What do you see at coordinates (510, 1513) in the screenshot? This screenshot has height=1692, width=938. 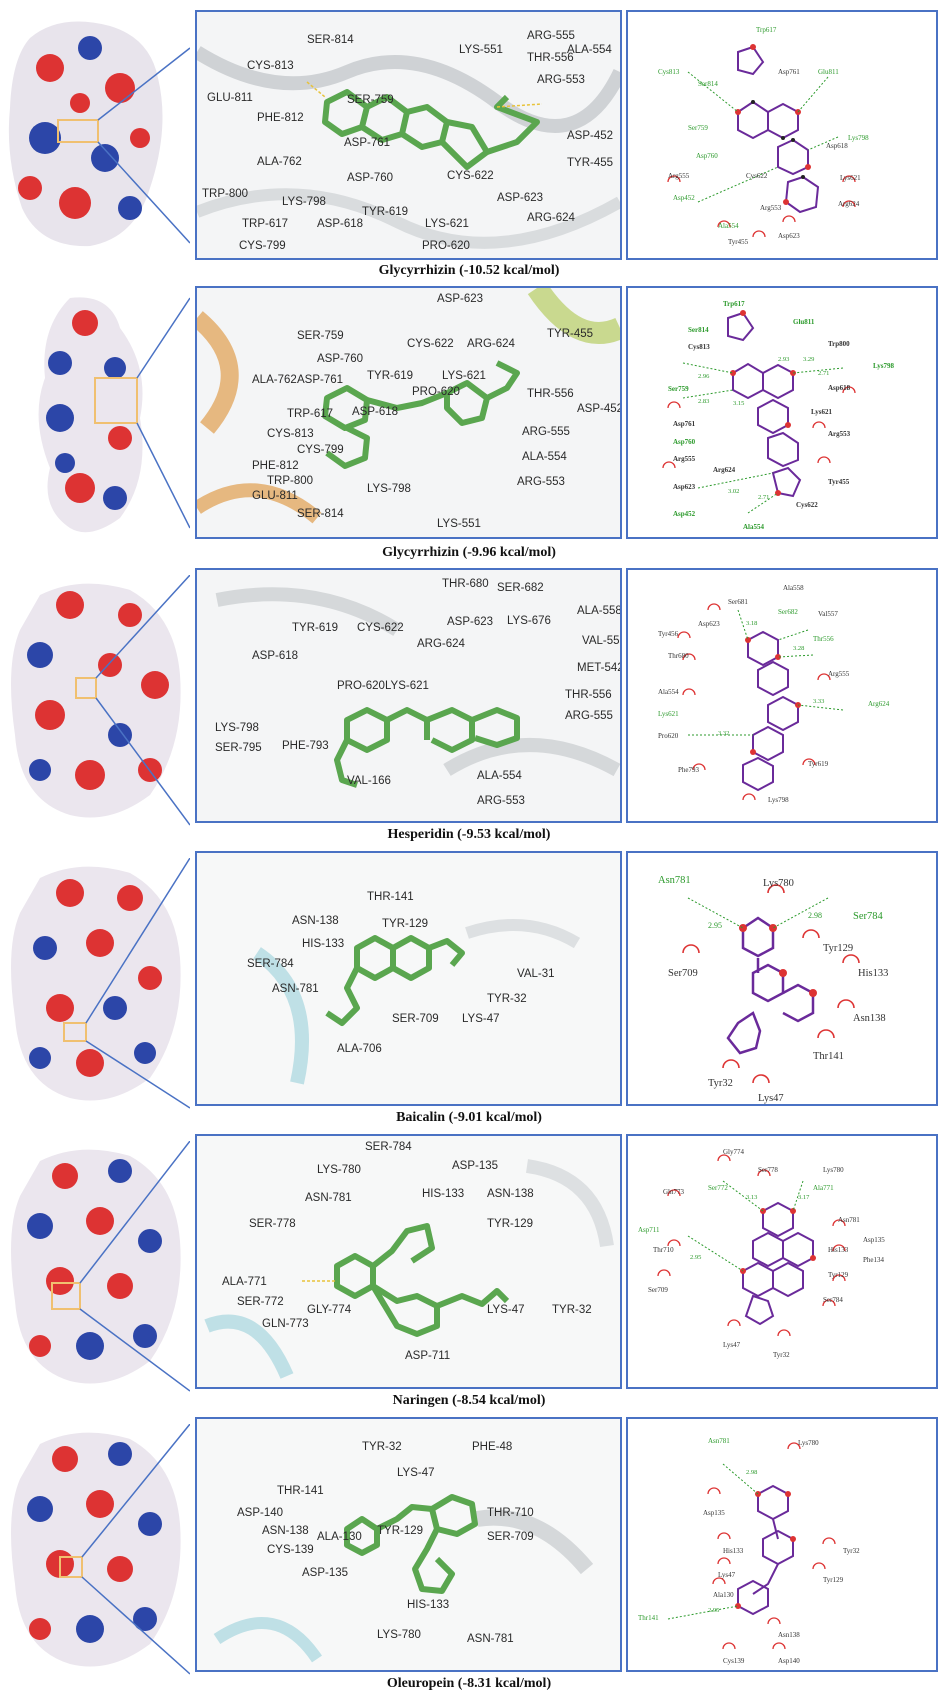 I see `residue-label: THR-710` at bounding box center [510, 1513].